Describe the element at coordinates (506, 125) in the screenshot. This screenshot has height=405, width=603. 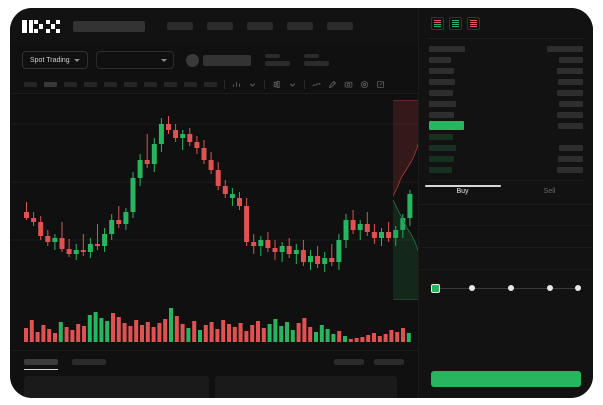
I see `orderbook-last-price-row` at that location.